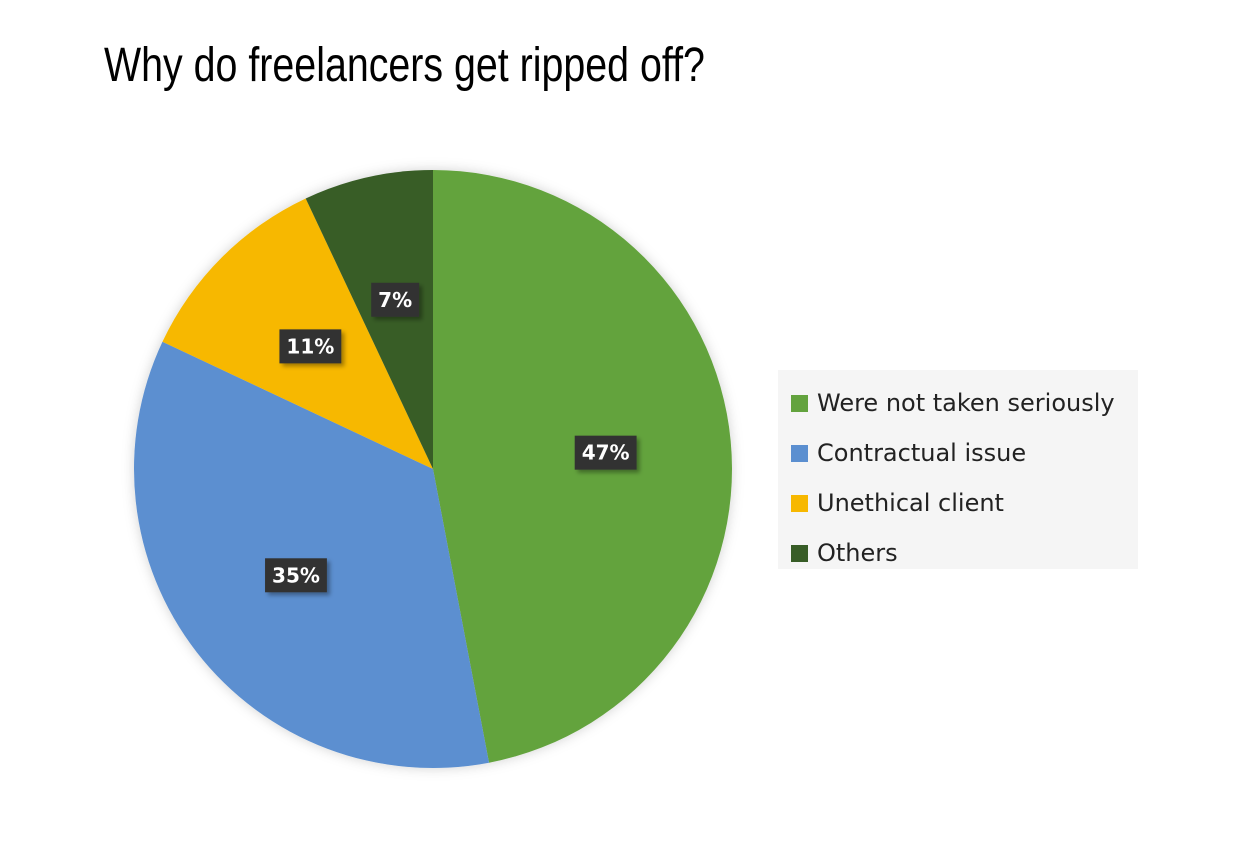 The width and height of the screenshot is (1241, 858). I want to click on data-label: 35%, so click(296, 575).